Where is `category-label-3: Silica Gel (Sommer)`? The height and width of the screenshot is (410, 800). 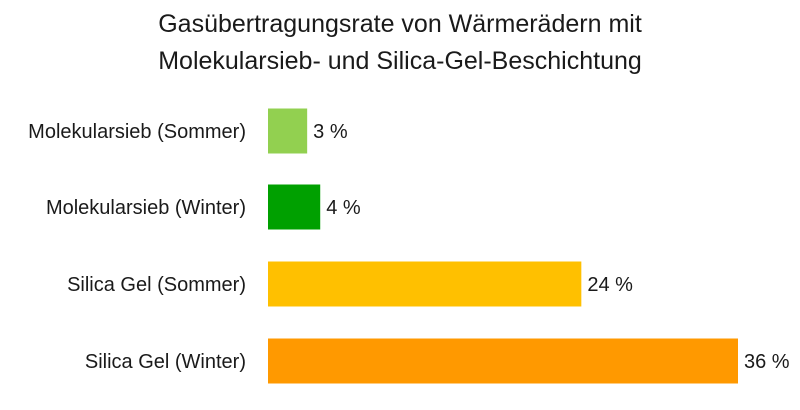
category-label-3: Silica Gel (Sommer) is located at coordinates (156, 285).